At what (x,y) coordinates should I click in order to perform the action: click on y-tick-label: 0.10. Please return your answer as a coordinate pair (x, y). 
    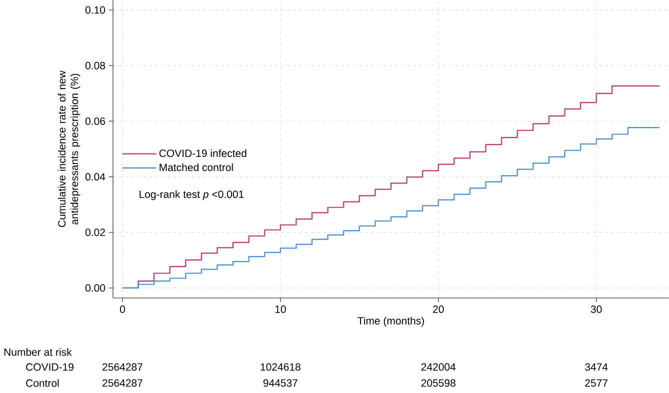
    Looking at the image, I should click on (95, 10).